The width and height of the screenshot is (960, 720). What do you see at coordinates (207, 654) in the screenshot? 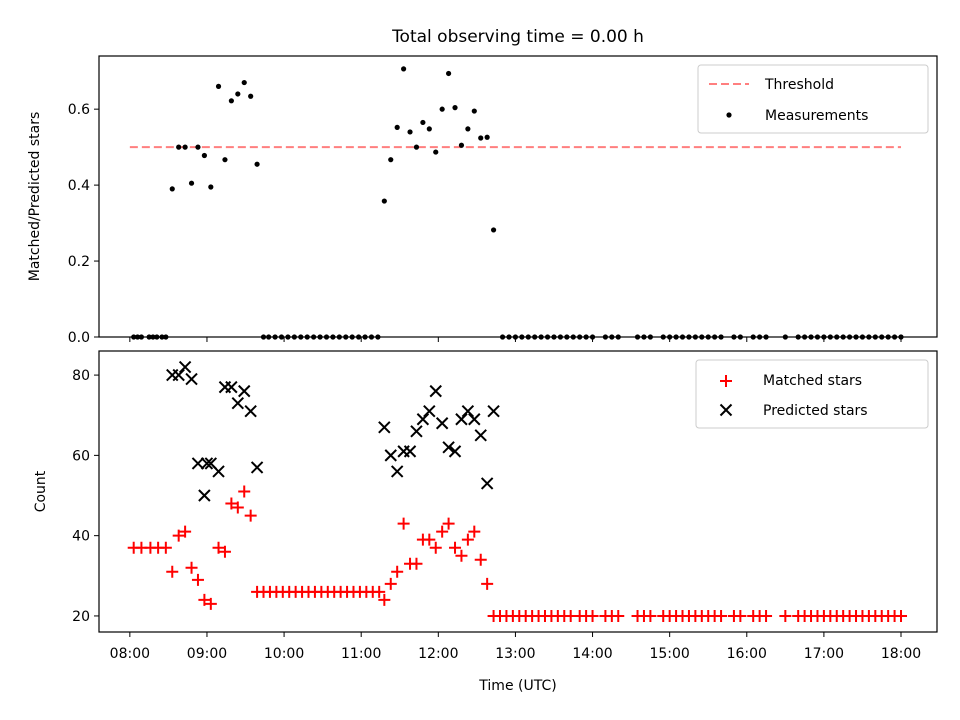
I see `x-tick-label: 09:00` at bounding box center [207, 654].